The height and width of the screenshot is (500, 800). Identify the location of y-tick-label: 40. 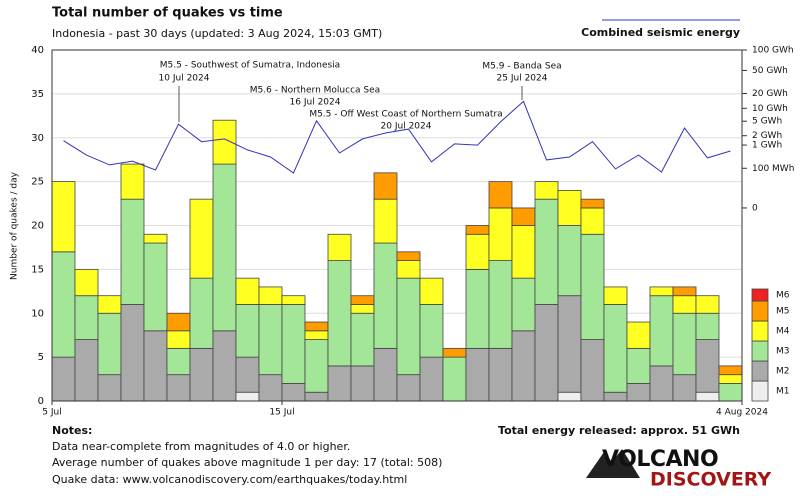
(37, 50).